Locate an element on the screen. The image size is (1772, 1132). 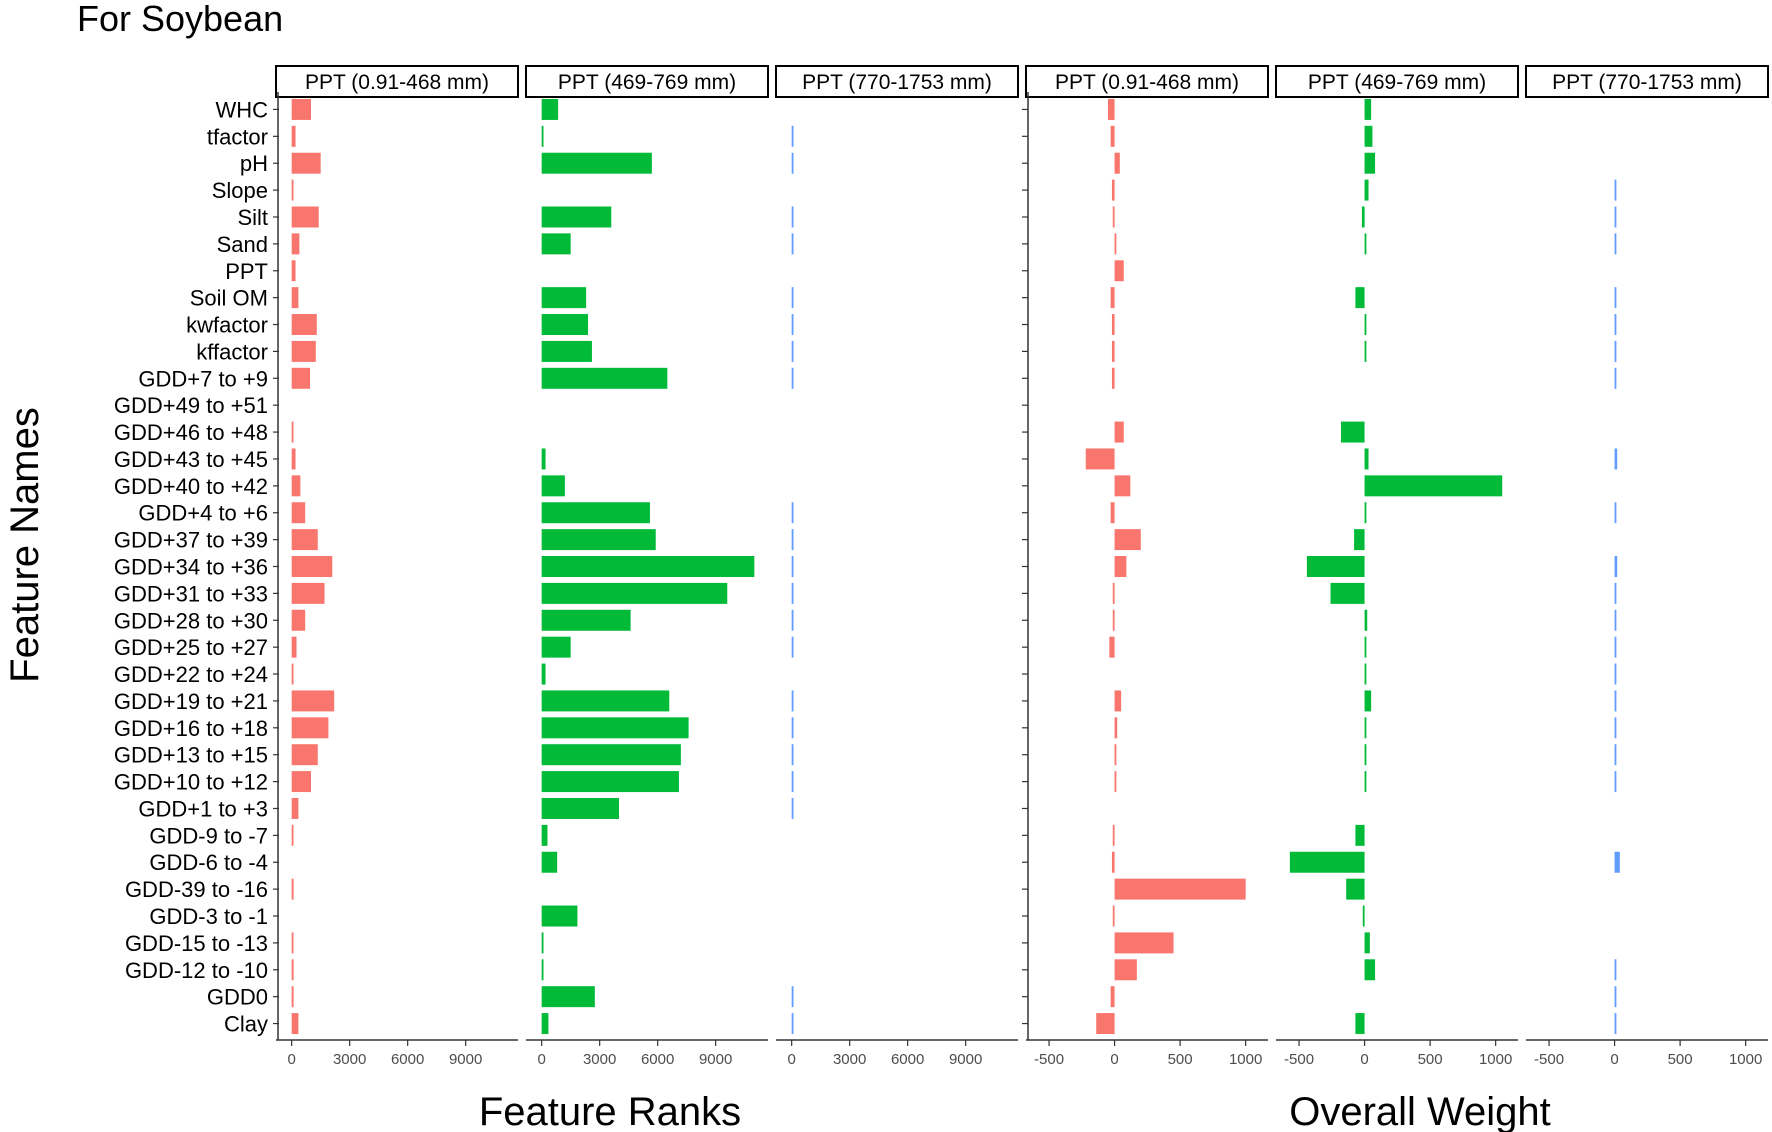
feature-label: GDD0 is located at coordinates (237, 997).